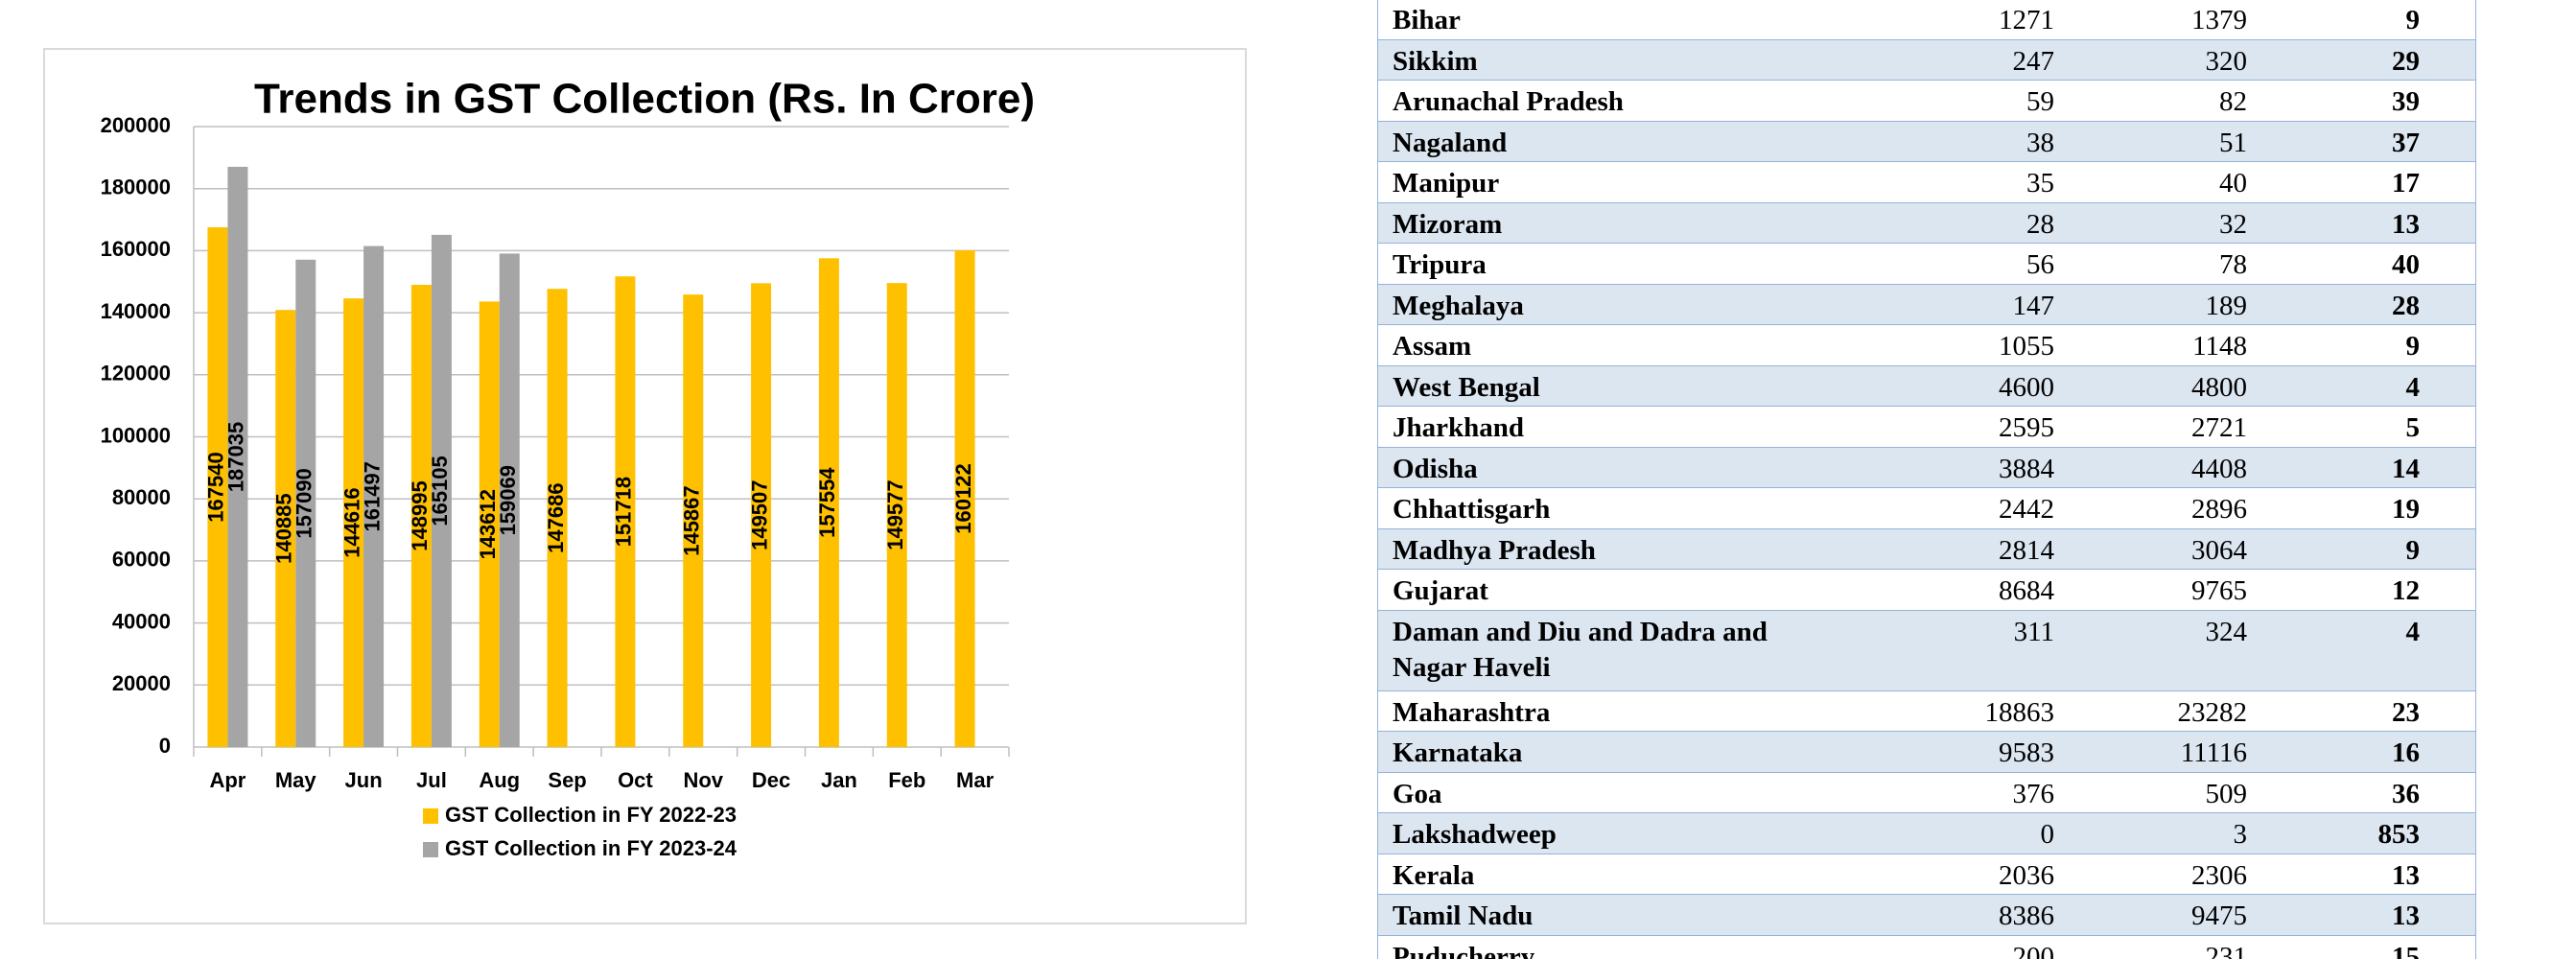 The width and height of the screenshot is (2576, 959). Describe the element at coordinates (1926, 753) in the screenshot. I see `table-row: Karnataka 9583 11116 16` at that location.